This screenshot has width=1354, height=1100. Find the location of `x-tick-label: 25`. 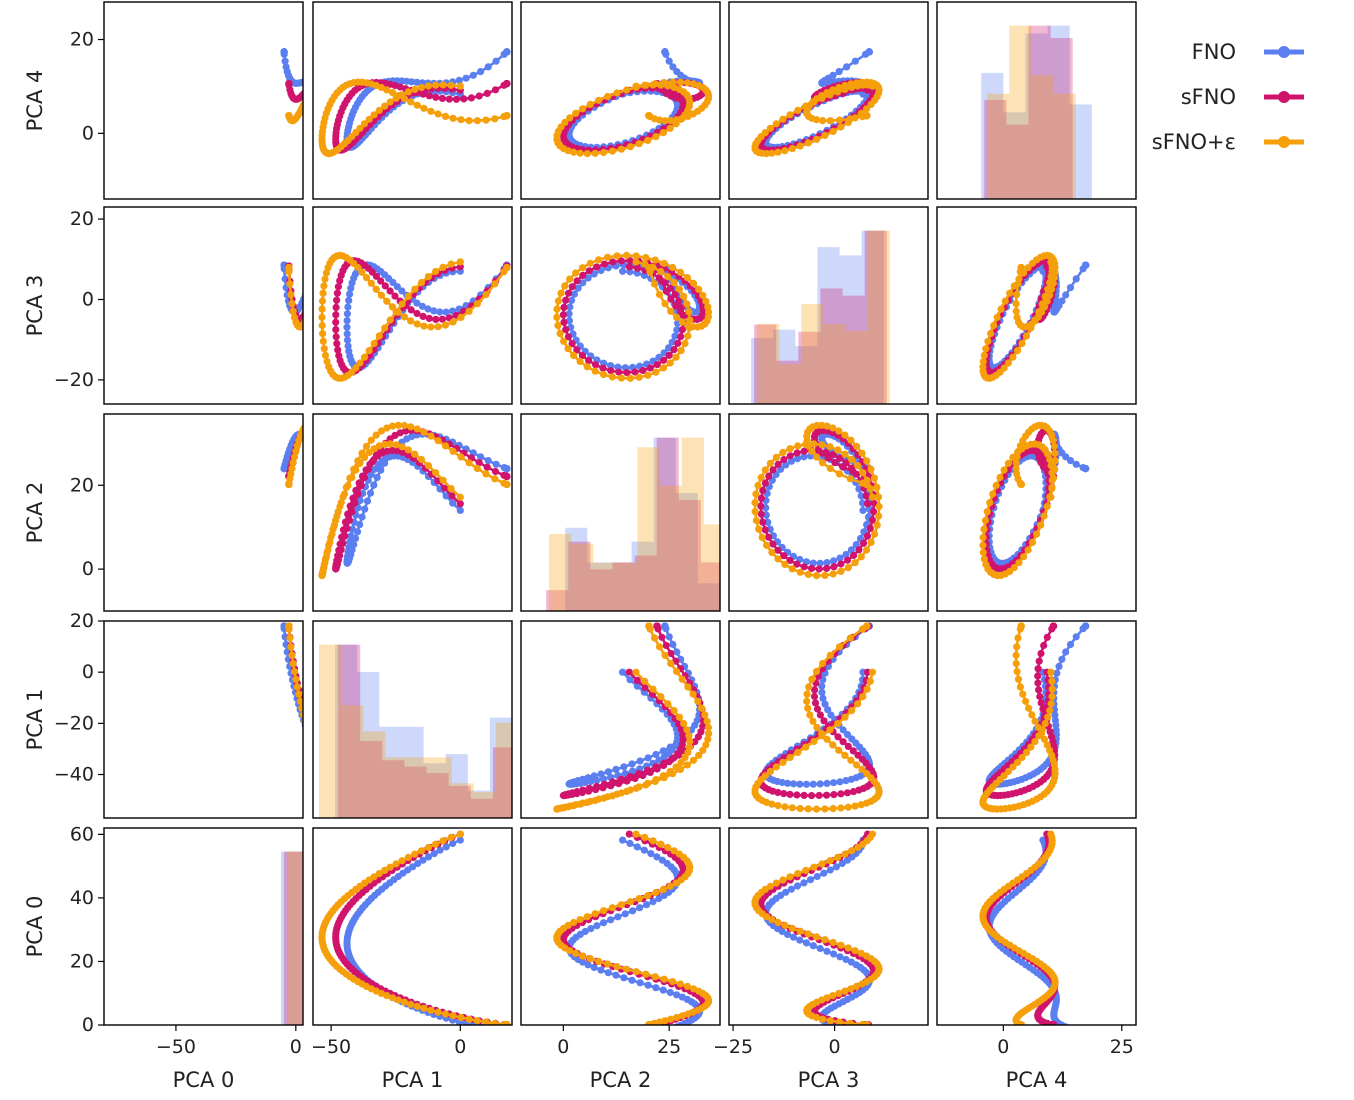

x-tick-label: 25 is located at coordinates (669, 1047).